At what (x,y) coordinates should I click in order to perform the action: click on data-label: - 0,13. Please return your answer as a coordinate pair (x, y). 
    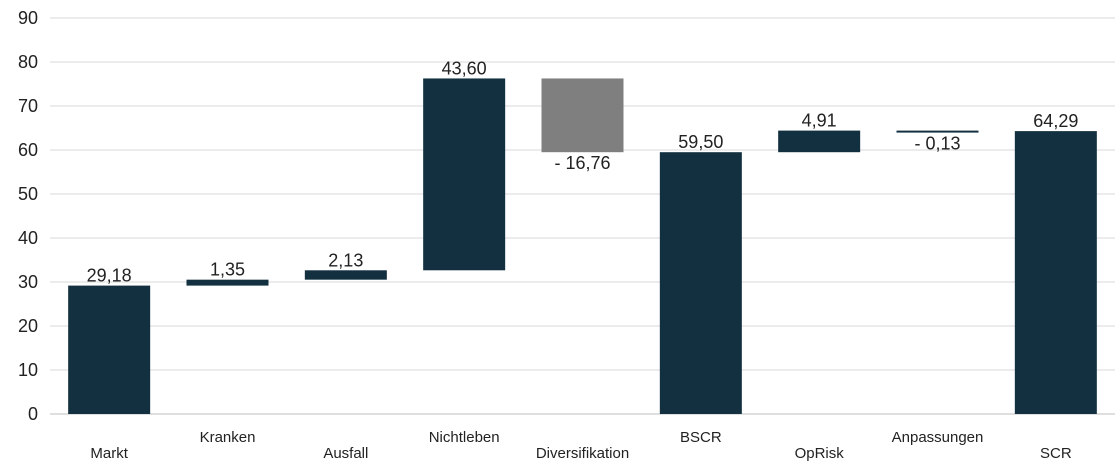
    Looking at the image, I should click on (937, 144).